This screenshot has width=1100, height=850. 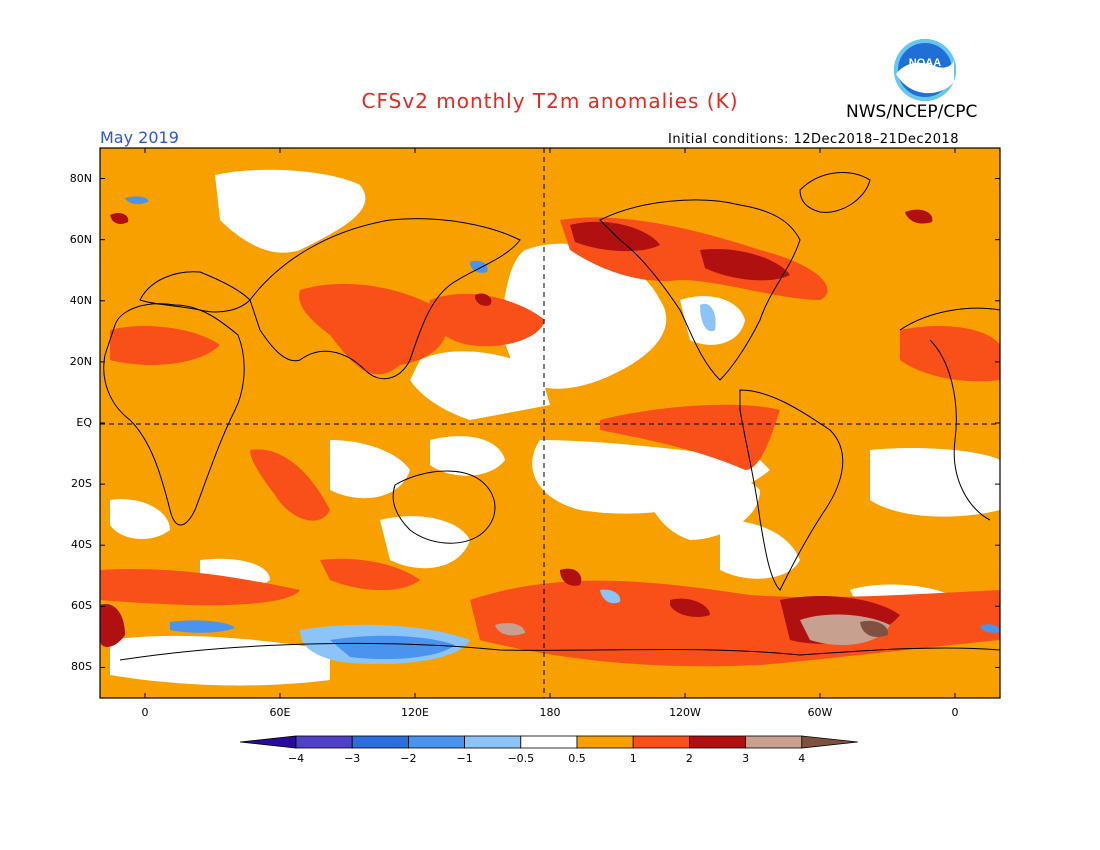 I want to click on noaa-logo: NOAA, so click(x=925, y=70).